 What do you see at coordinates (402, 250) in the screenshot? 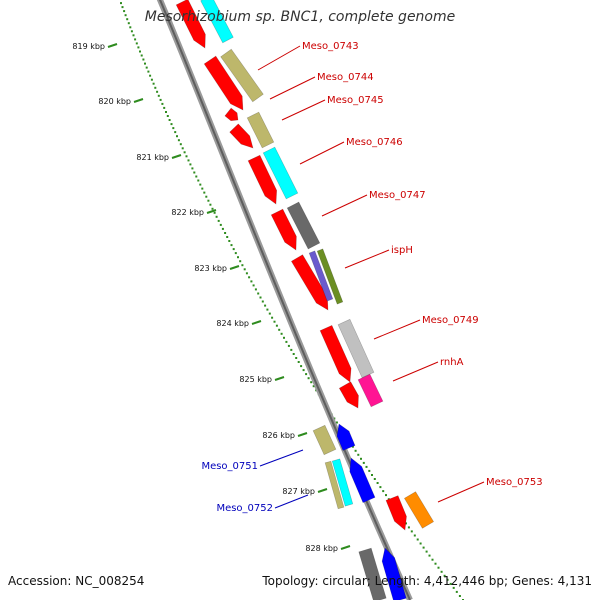
I see `gene-label-isph: ispH` at bounding box center [402, 250].